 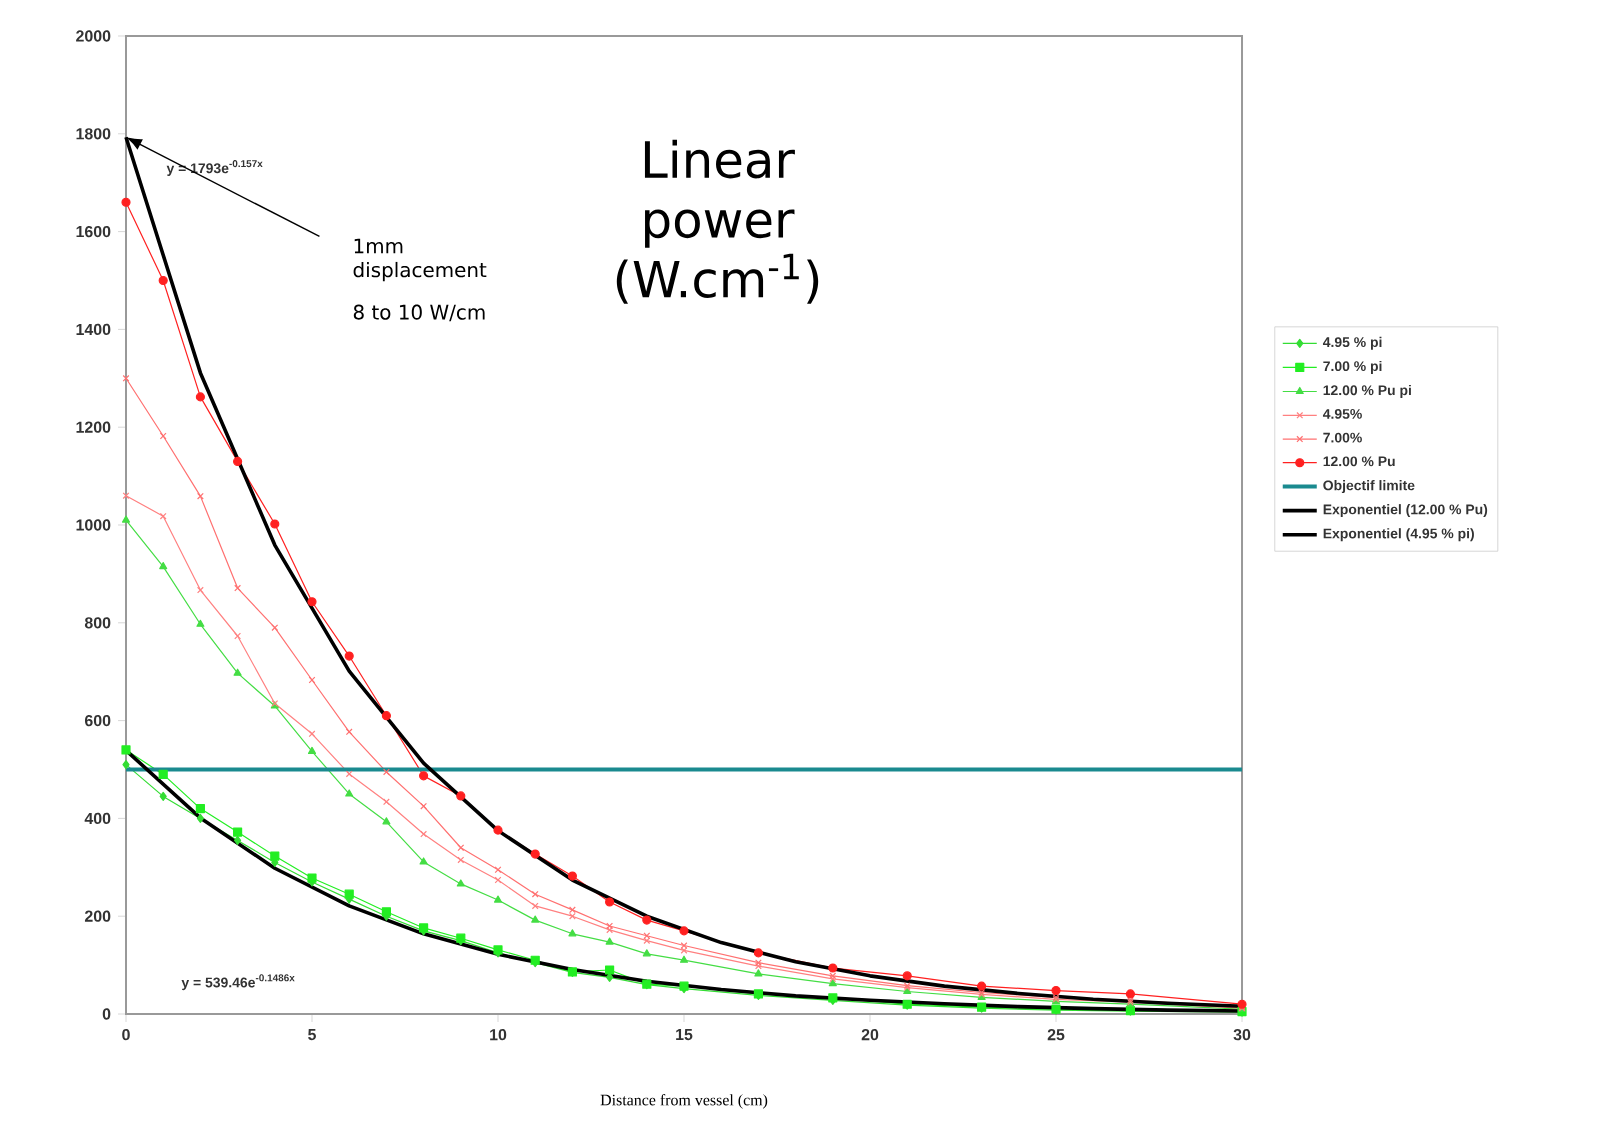 What do you see at coordinates (717, 221) in the screenshot?
I see `text: Linear power (W.cm$^{-1}$)` at bounding box center [717, 221].